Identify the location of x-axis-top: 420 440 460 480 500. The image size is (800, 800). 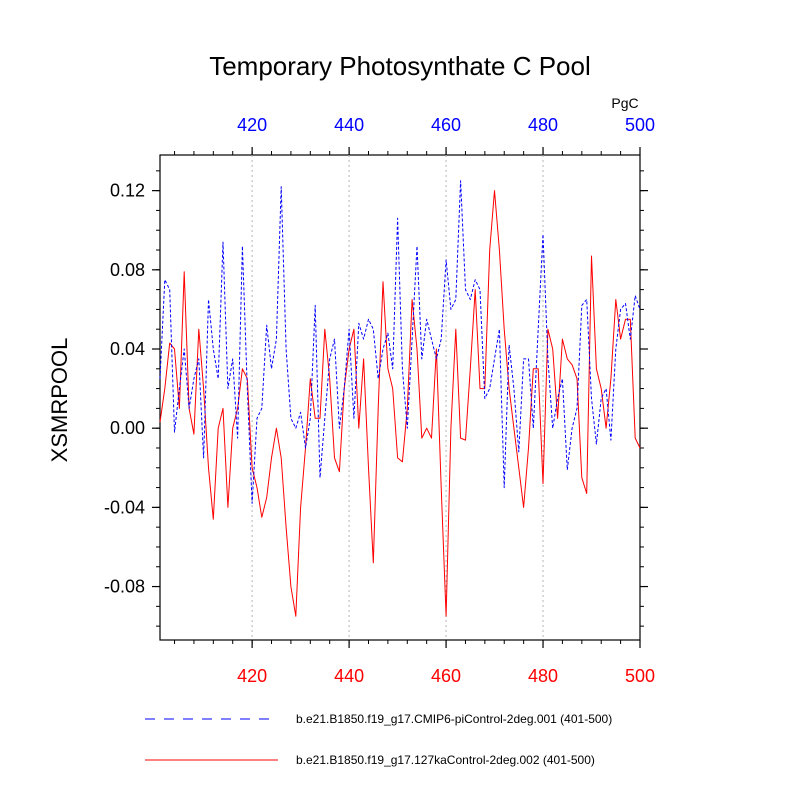
(414, 135).